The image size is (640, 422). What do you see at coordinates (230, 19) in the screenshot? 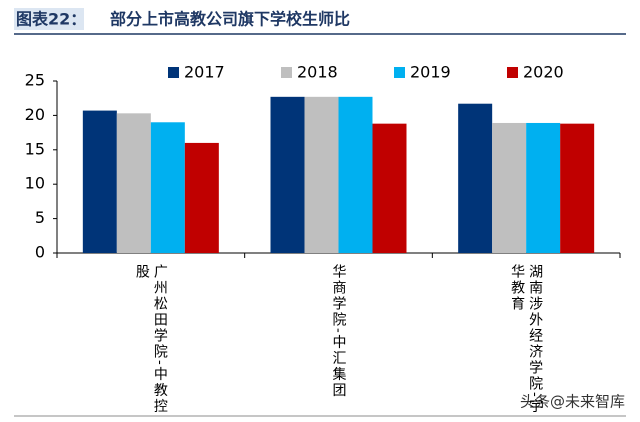
I see `chart-title: 部分上市高教公司旗下学校生师比` at bounding box center [230, 19].